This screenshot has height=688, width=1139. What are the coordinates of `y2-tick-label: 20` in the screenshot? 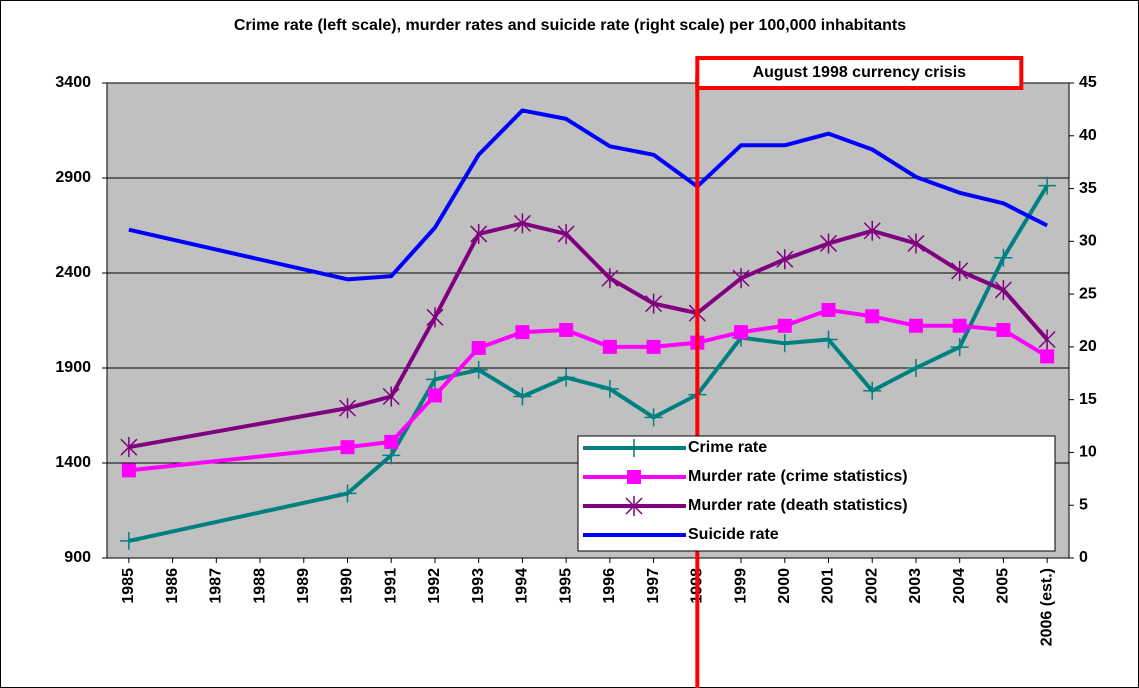 It's located at (1088, 346).